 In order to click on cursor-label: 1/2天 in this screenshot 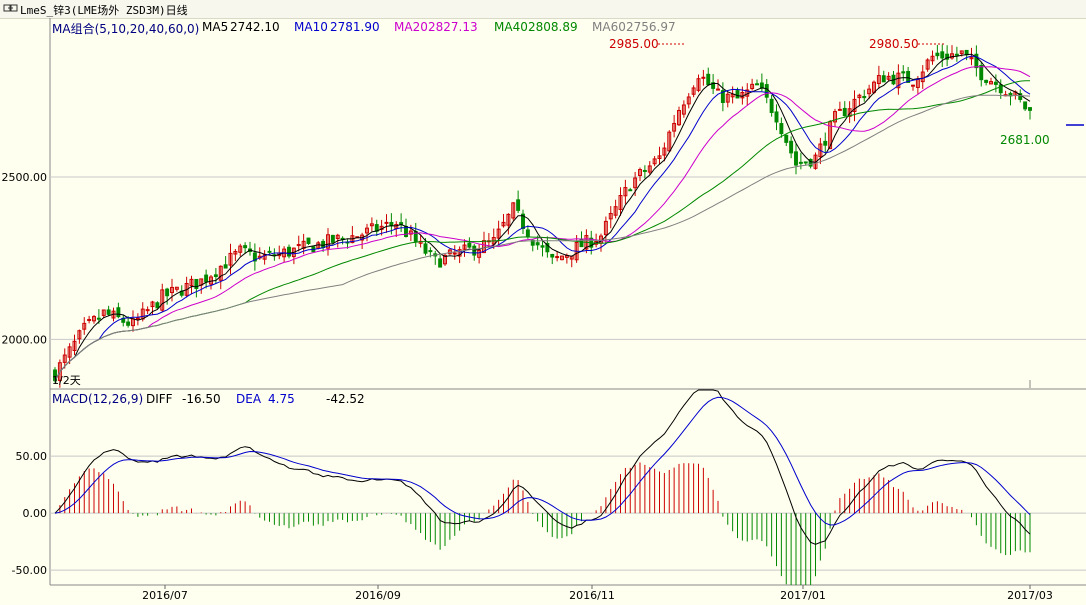, I will do `click(66, 380)`.